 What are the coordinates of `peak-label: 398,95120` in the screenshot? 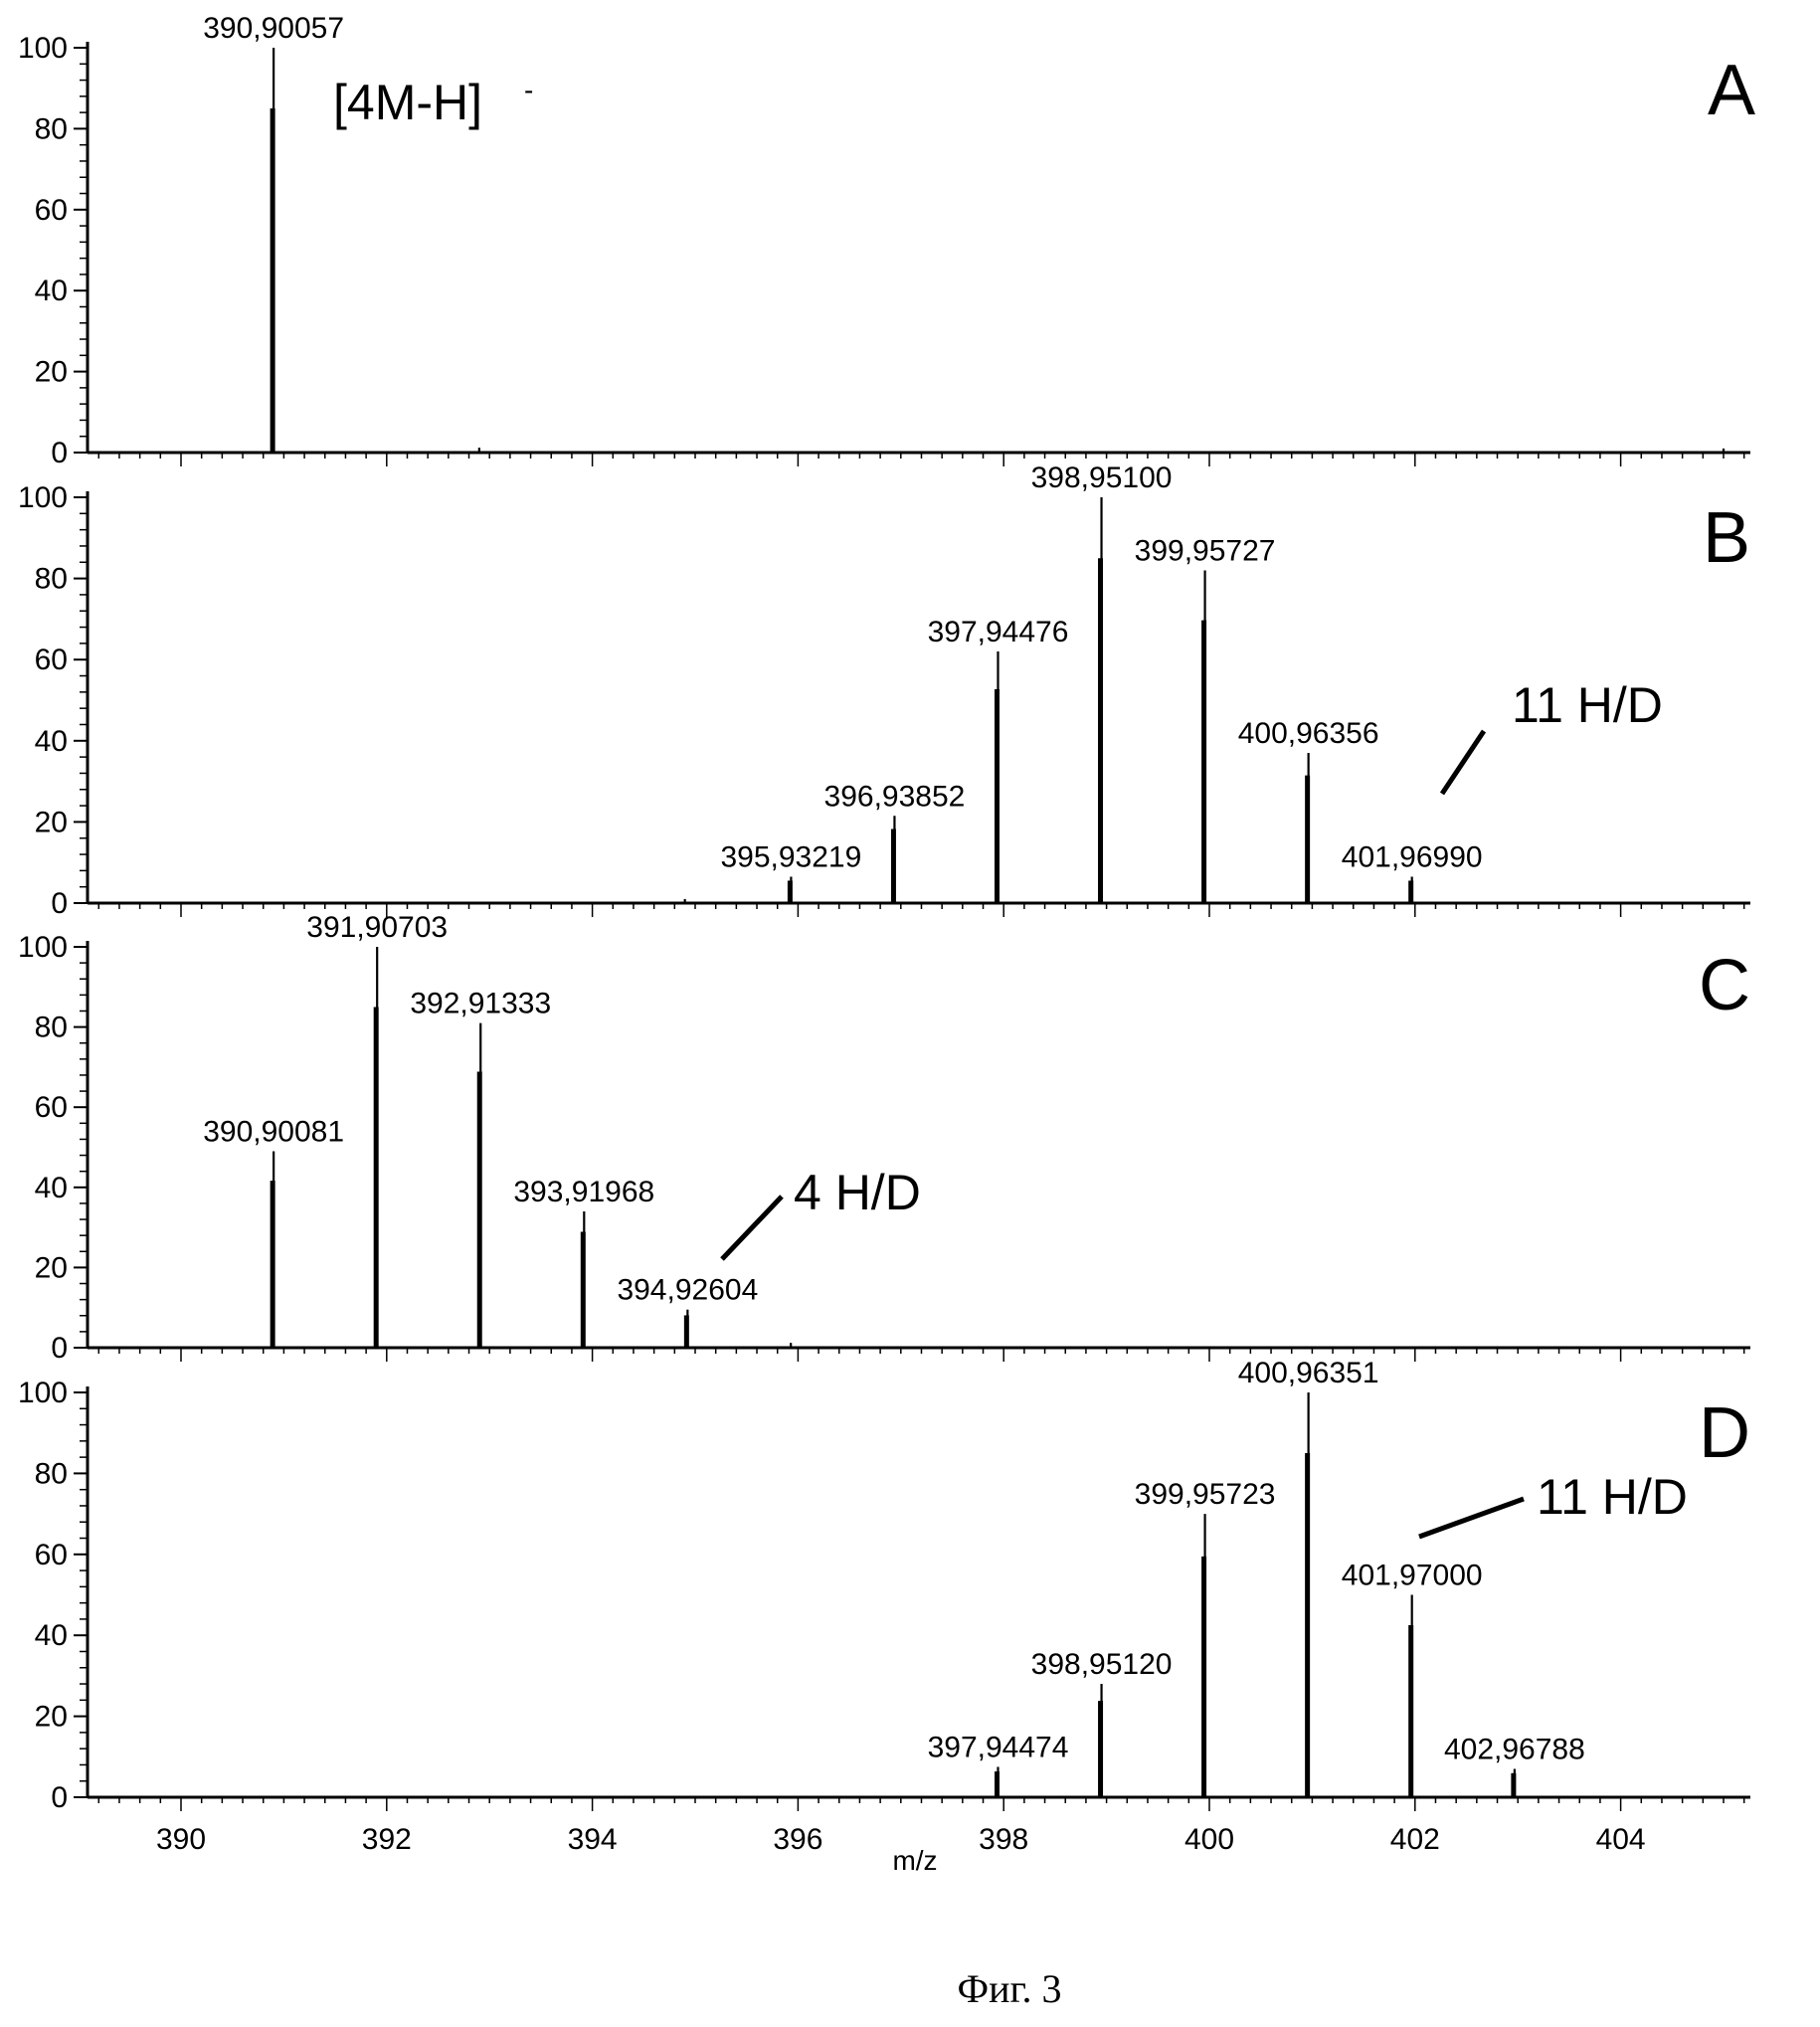 It's located at (1102, 1665).